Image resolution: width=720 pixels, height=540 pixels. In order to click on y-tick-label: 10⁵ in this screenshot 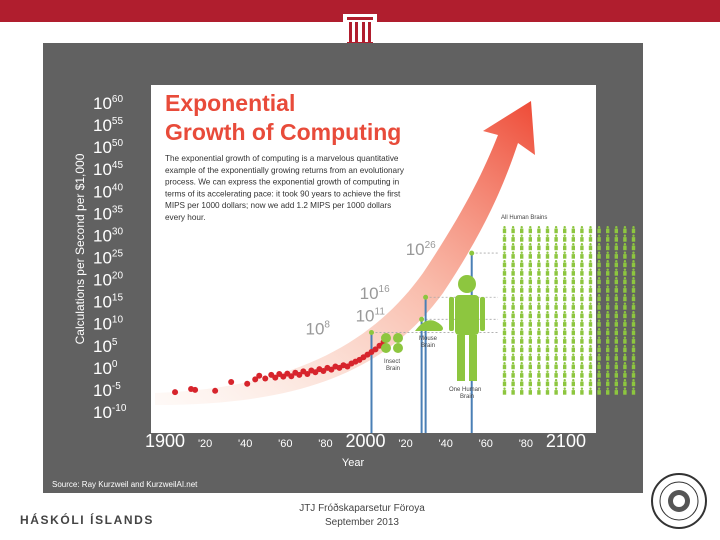, I will do `click(105, 346)`.